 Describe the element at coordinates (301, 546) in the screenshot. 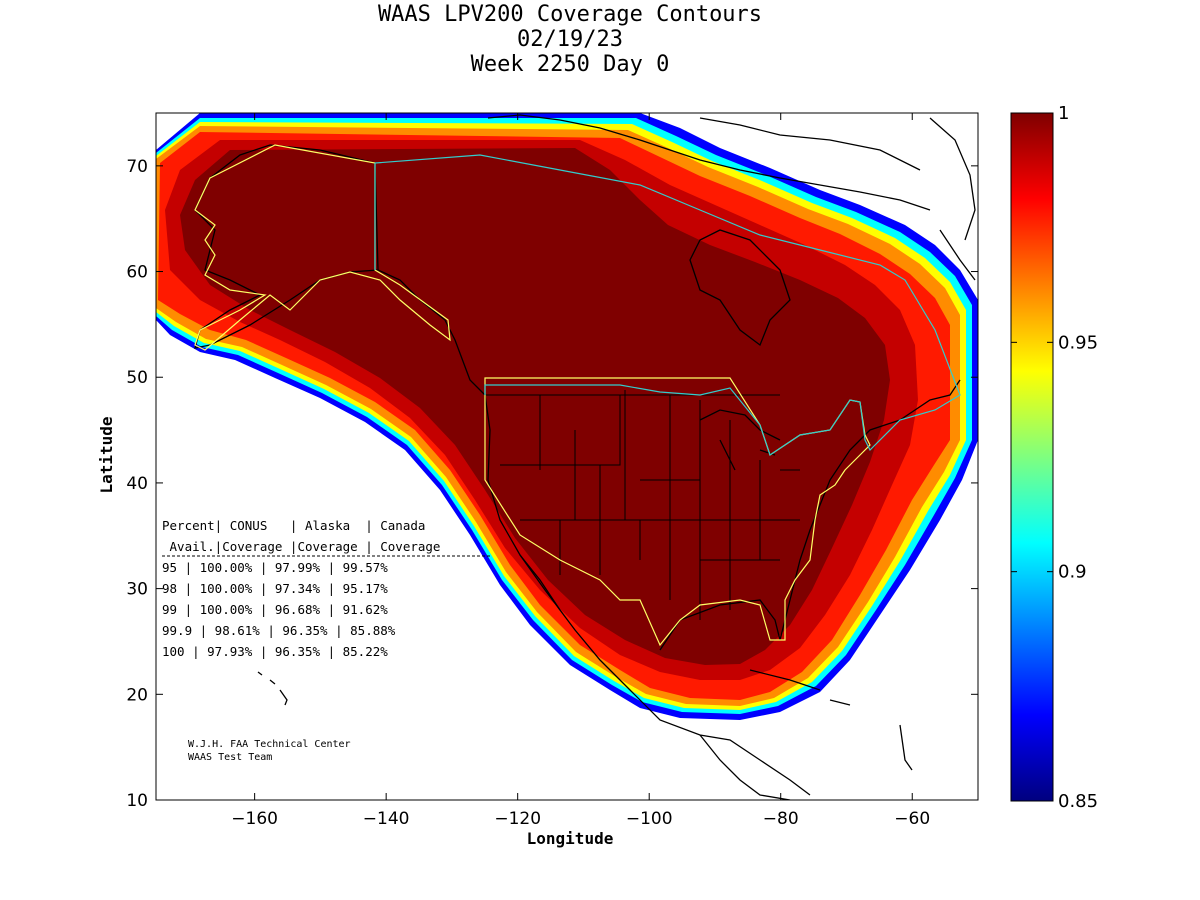

I see `table-header-row-2: Avail.|Coverage |Coverage | Coverage` at that location.